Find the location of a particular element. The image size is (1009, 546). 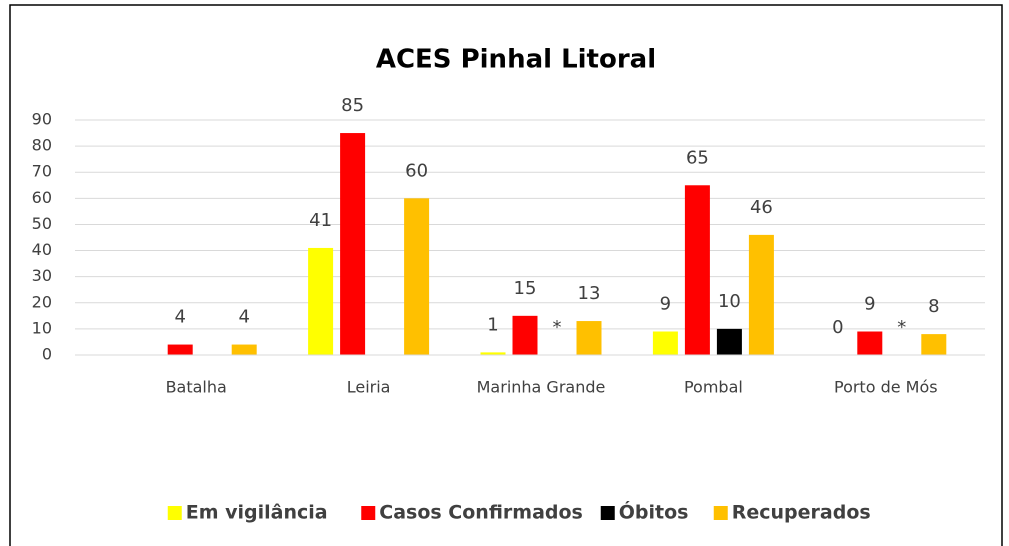

data-label: 0 is located at coordinates (837, 327).